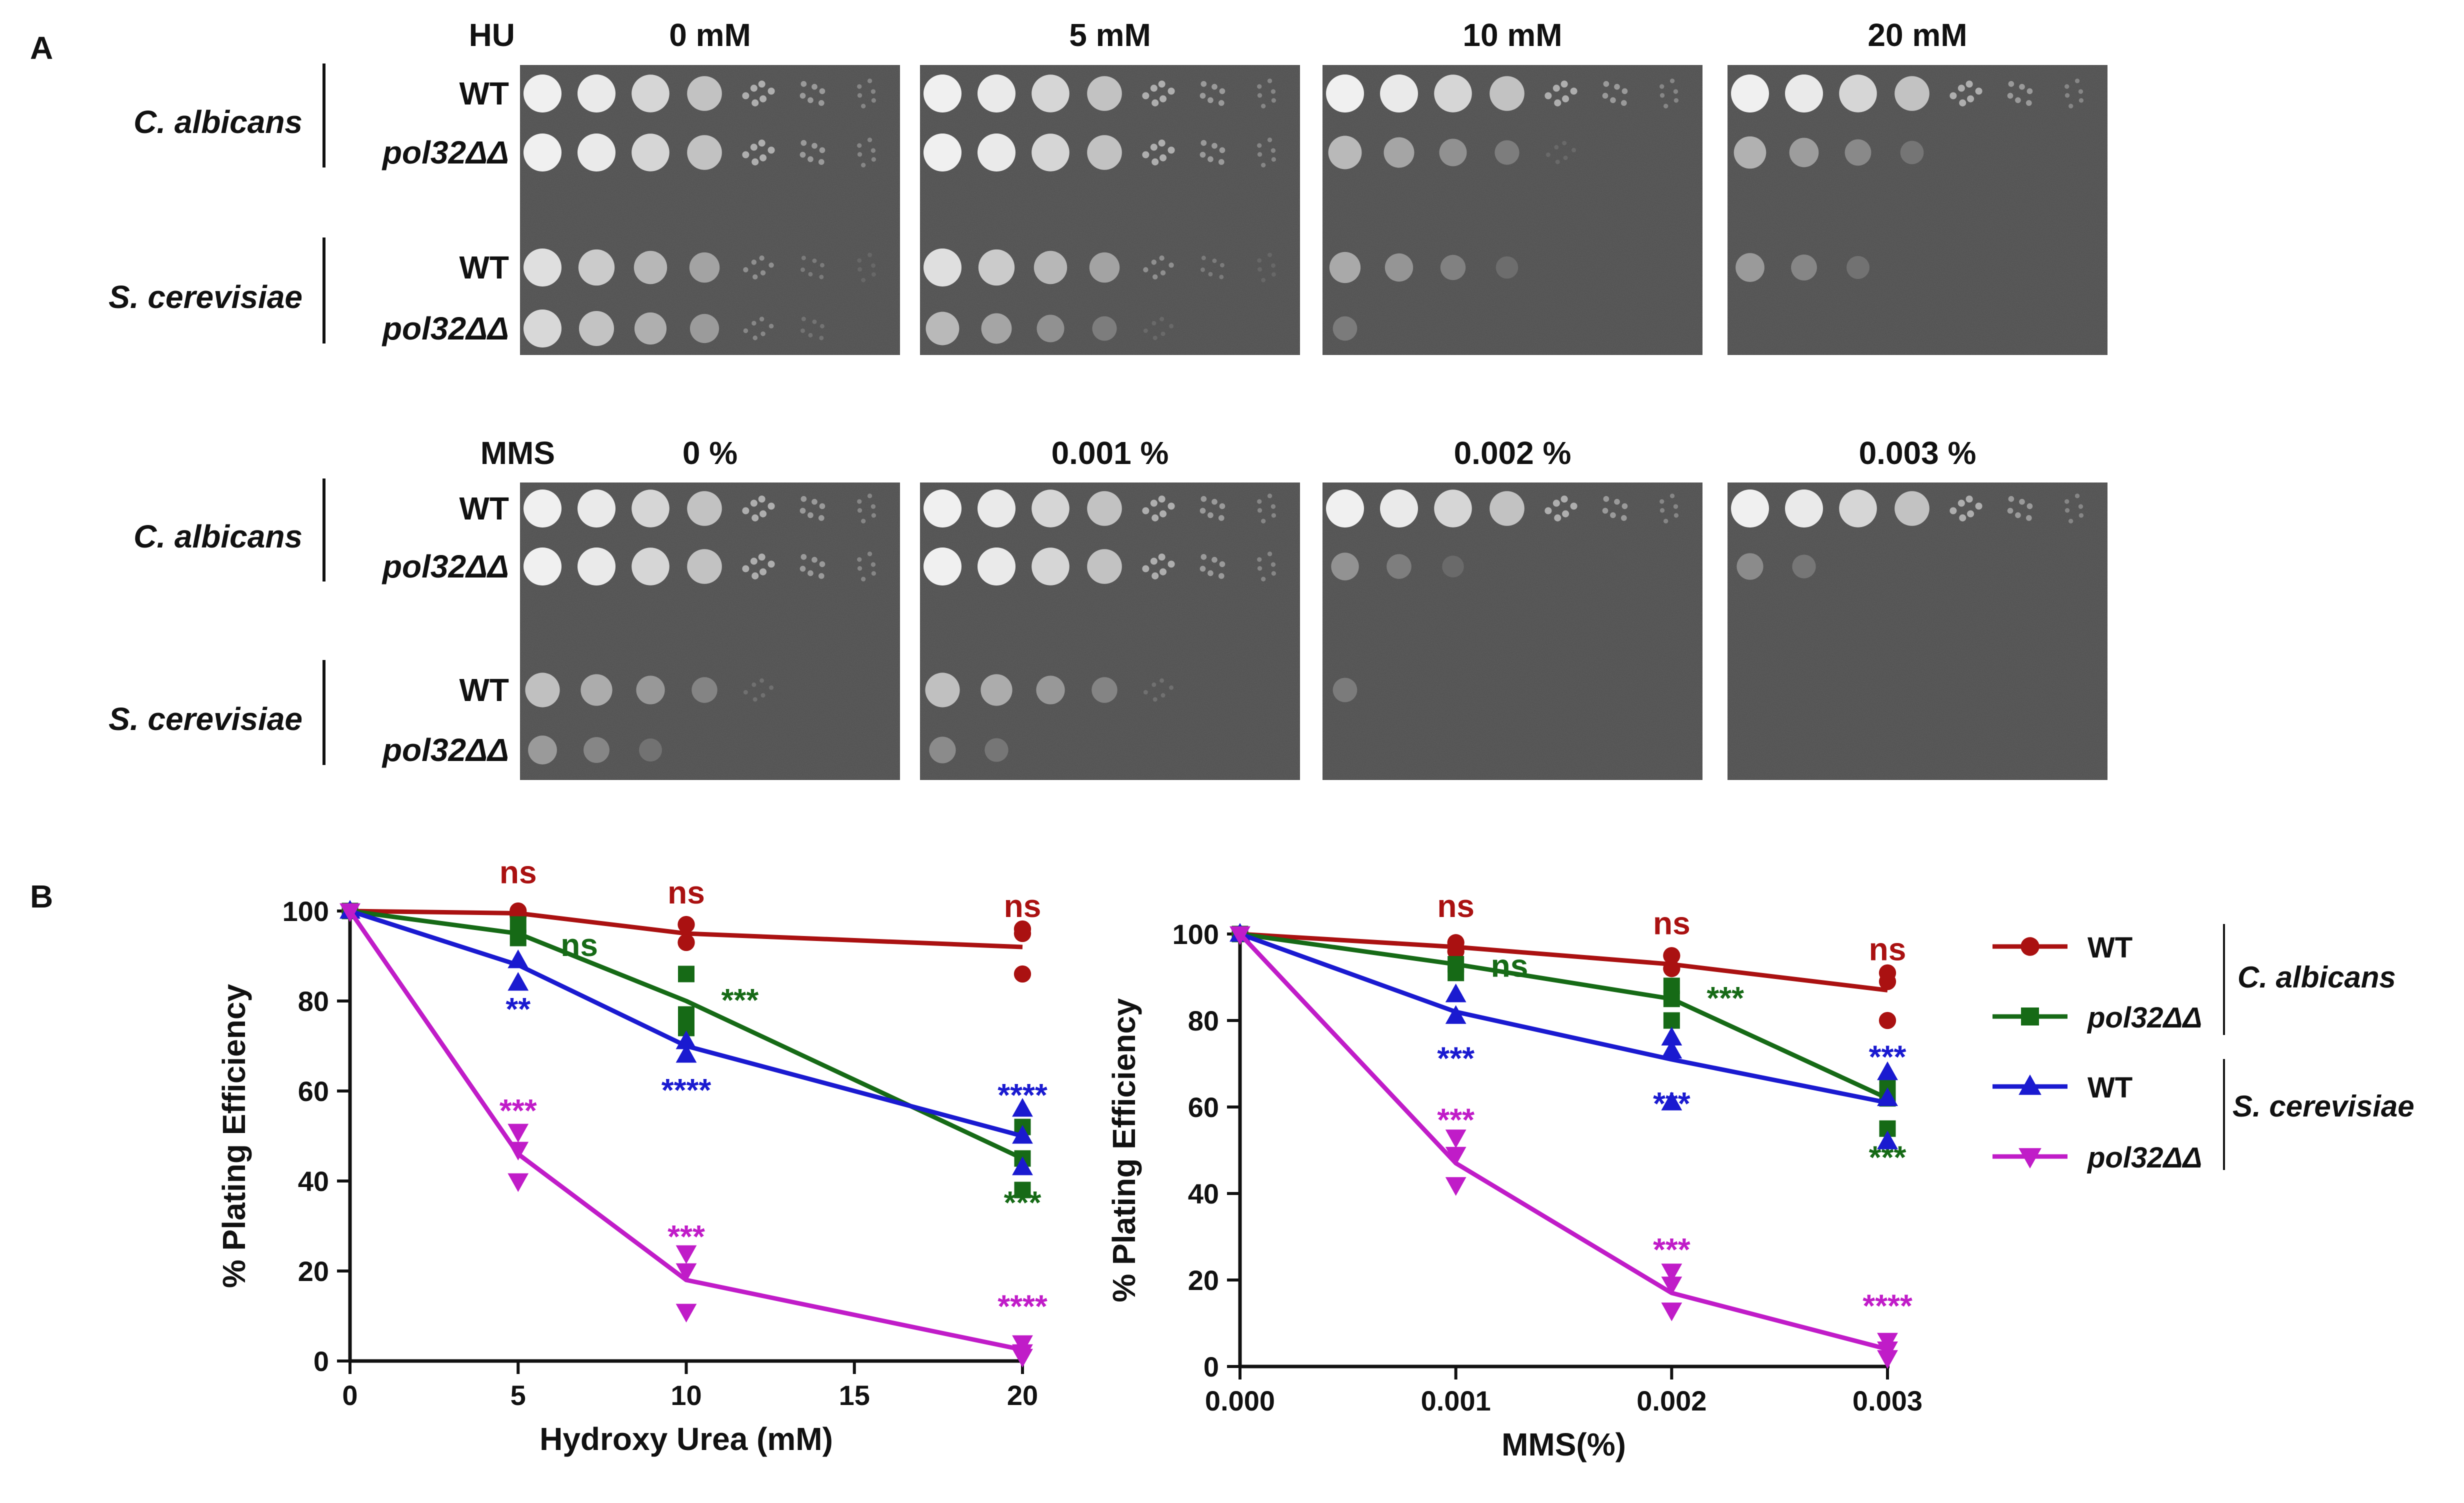 The width and height of the screenshot is (2464, 1503). Describe the element at coordinates (854, 1395) in the screenshot. I see `x-tick-label: 15` at that location.